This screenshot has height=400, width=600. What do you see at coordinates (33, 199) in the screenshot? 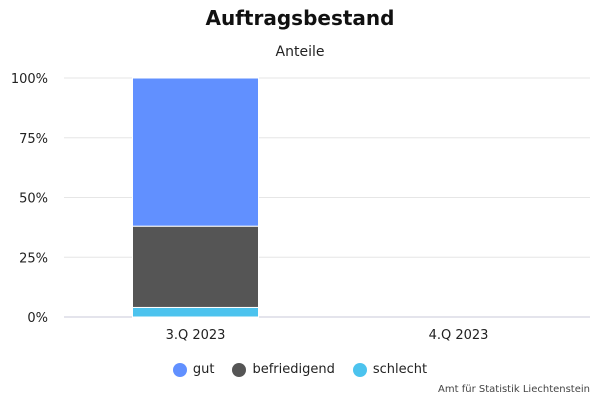
I see `y-tick-label: 50%` at bounding box center [33, 199].